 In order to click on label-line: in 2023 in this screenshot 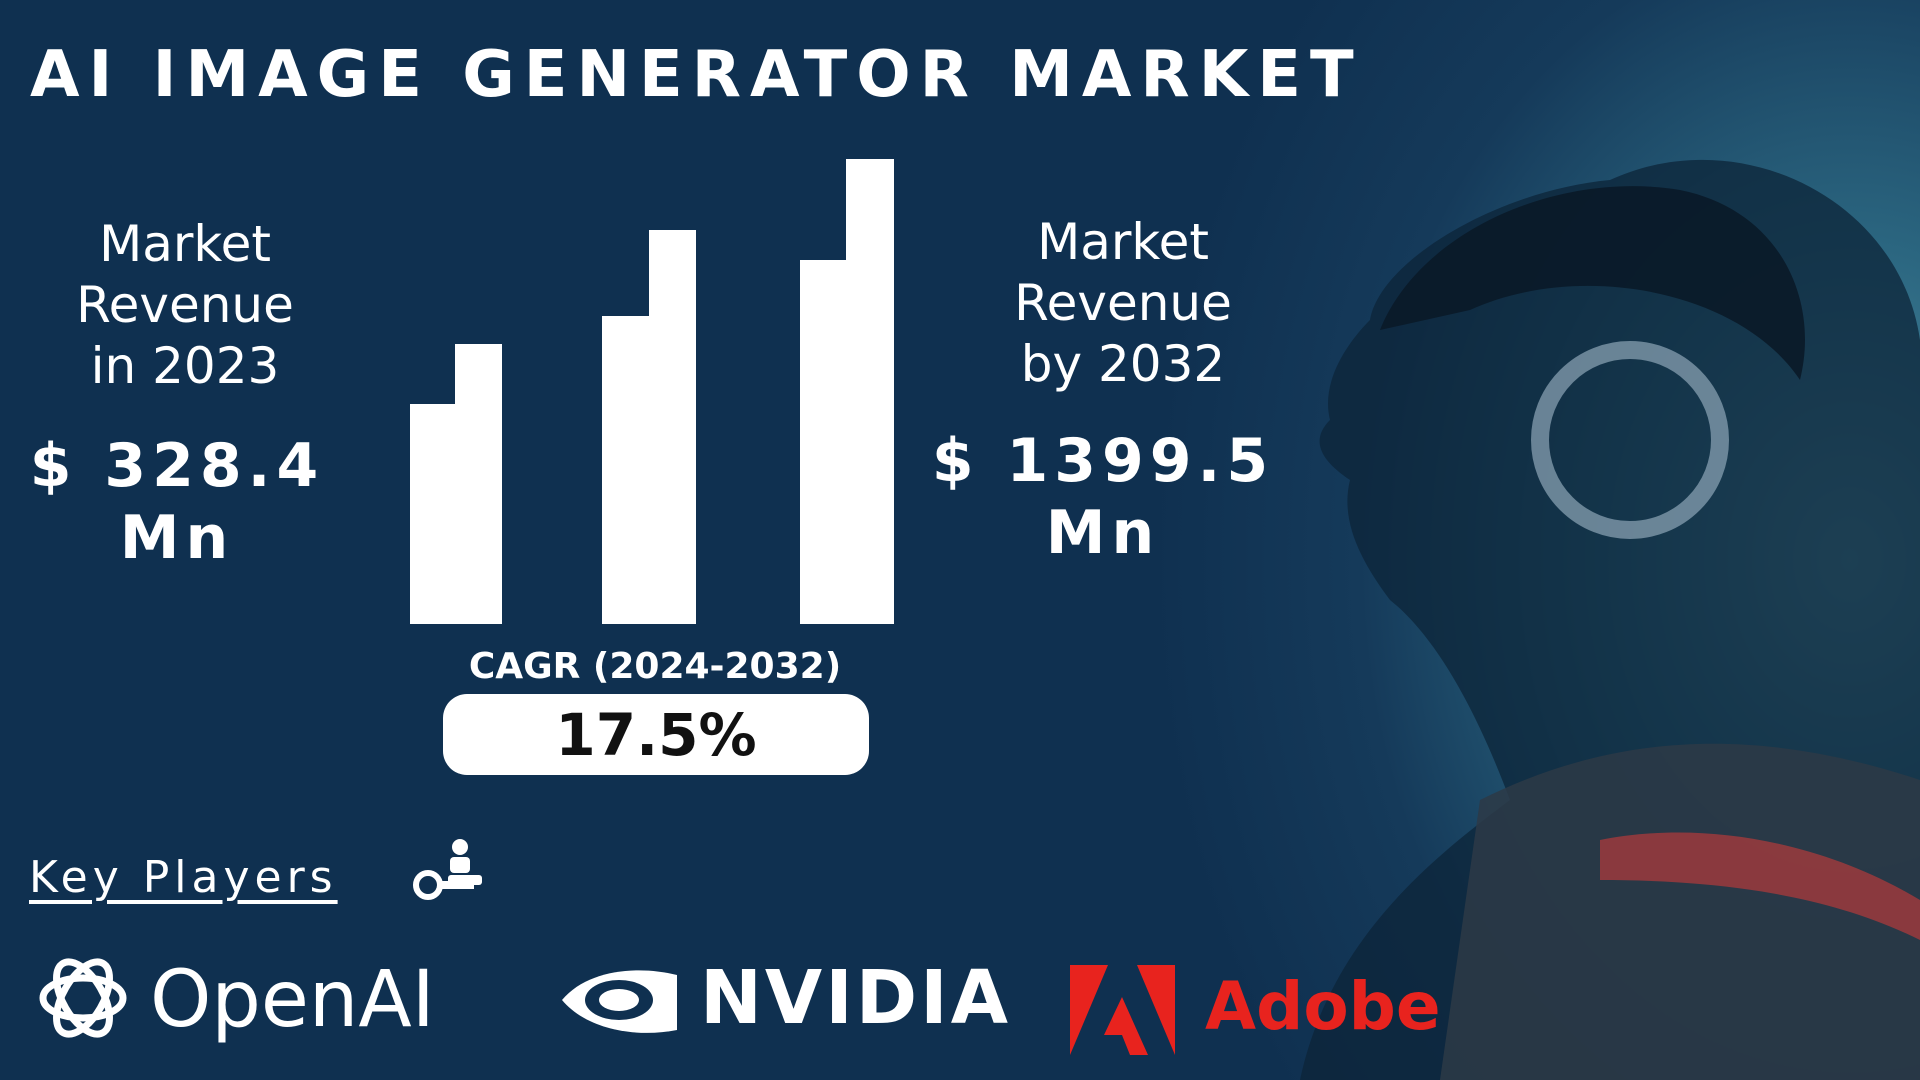, I will do `click(185, 366)`.